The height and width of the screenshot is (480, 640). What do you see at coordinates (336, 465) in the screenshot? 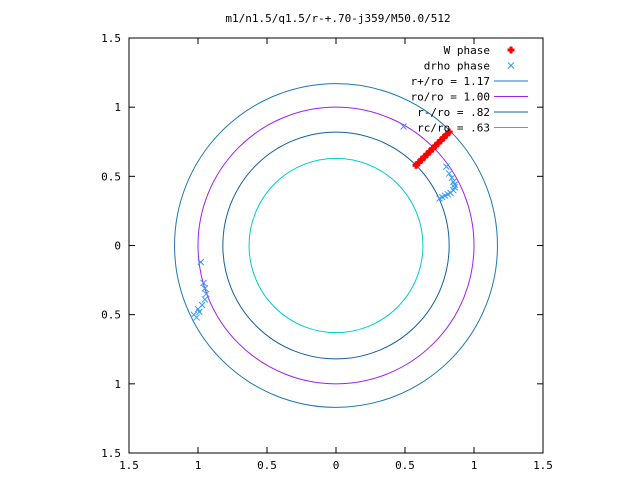
I see `x-tick-label: 0` at bounding box center [336, 465].